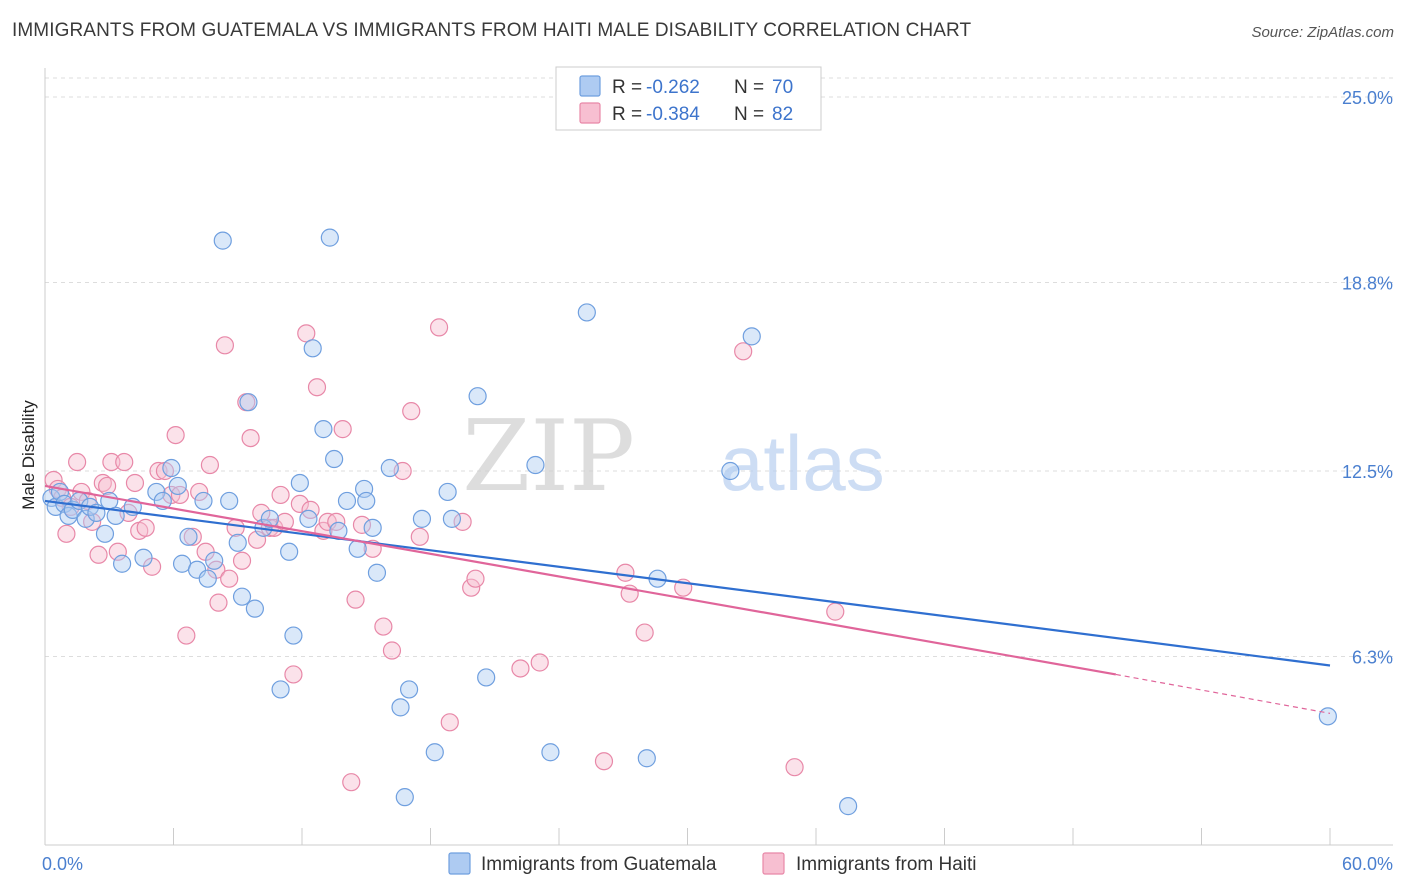 This screenshot has width=1406, height=892. Describe the element at coordinates (1367, 378) in the screenshot. I see `y-tick-labels: 6.3% 12.5% 18.8% 25.0%` at that location.